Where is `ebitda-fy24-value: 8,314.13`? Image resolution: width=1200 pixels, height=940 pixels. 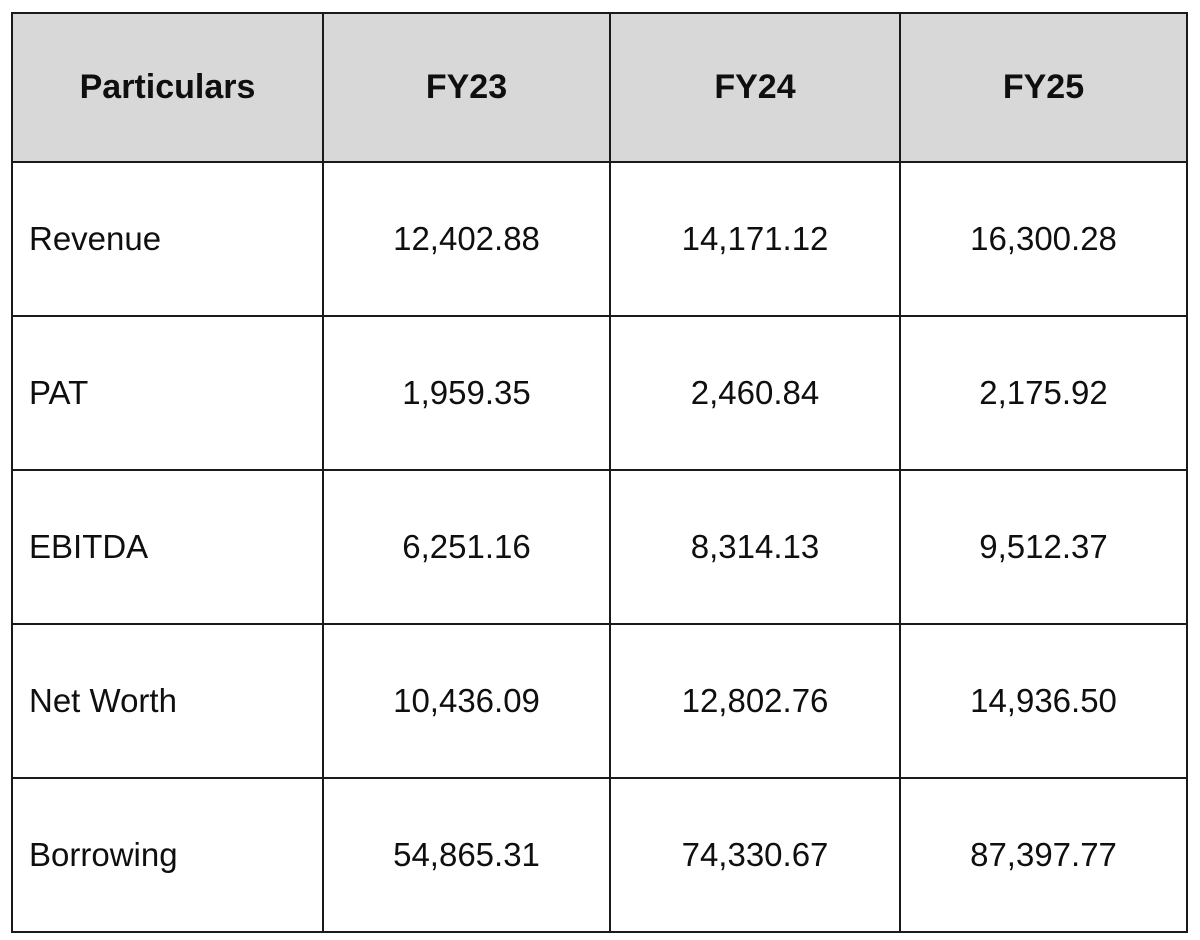 ebitda-fy24-value: 8,314.13 is located at coordinates (755, 547).